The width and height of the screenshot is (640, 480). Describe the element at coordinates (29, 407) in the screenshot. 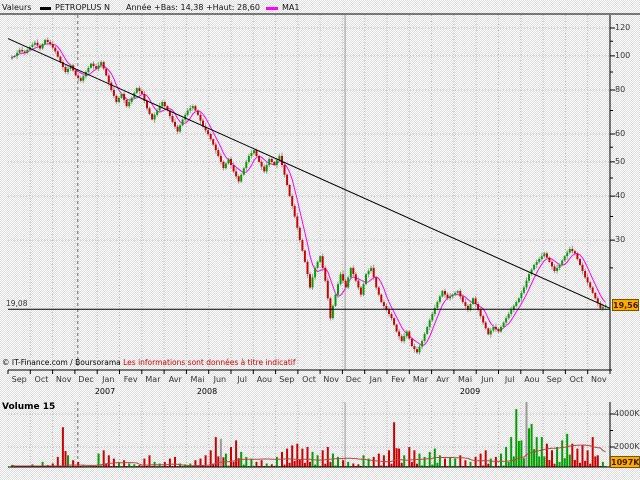

I see `volume-title: Volume 15` at that location.